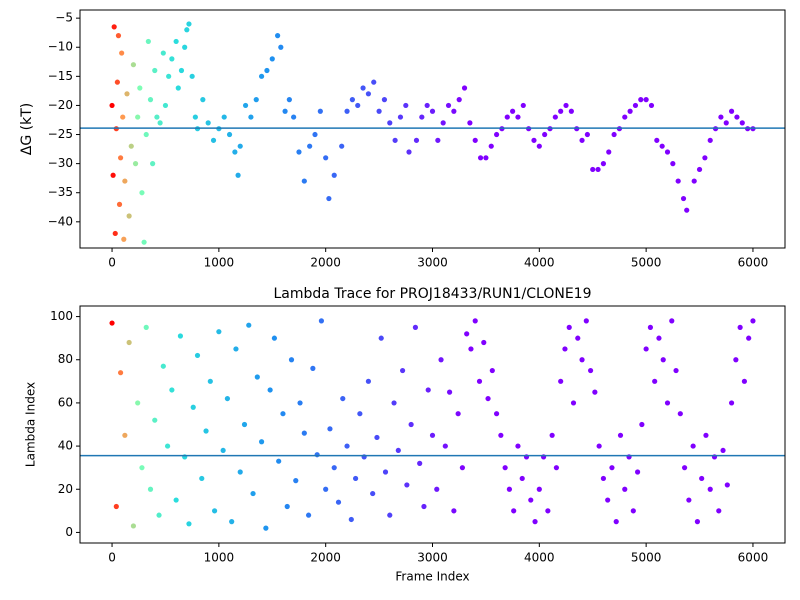 The width and height of the screenshot is (800, 600). What do you see at coordinates (646, 263) in the screenshot?
I see `x-tick-label: 5000` at bounding box center [646, 263].